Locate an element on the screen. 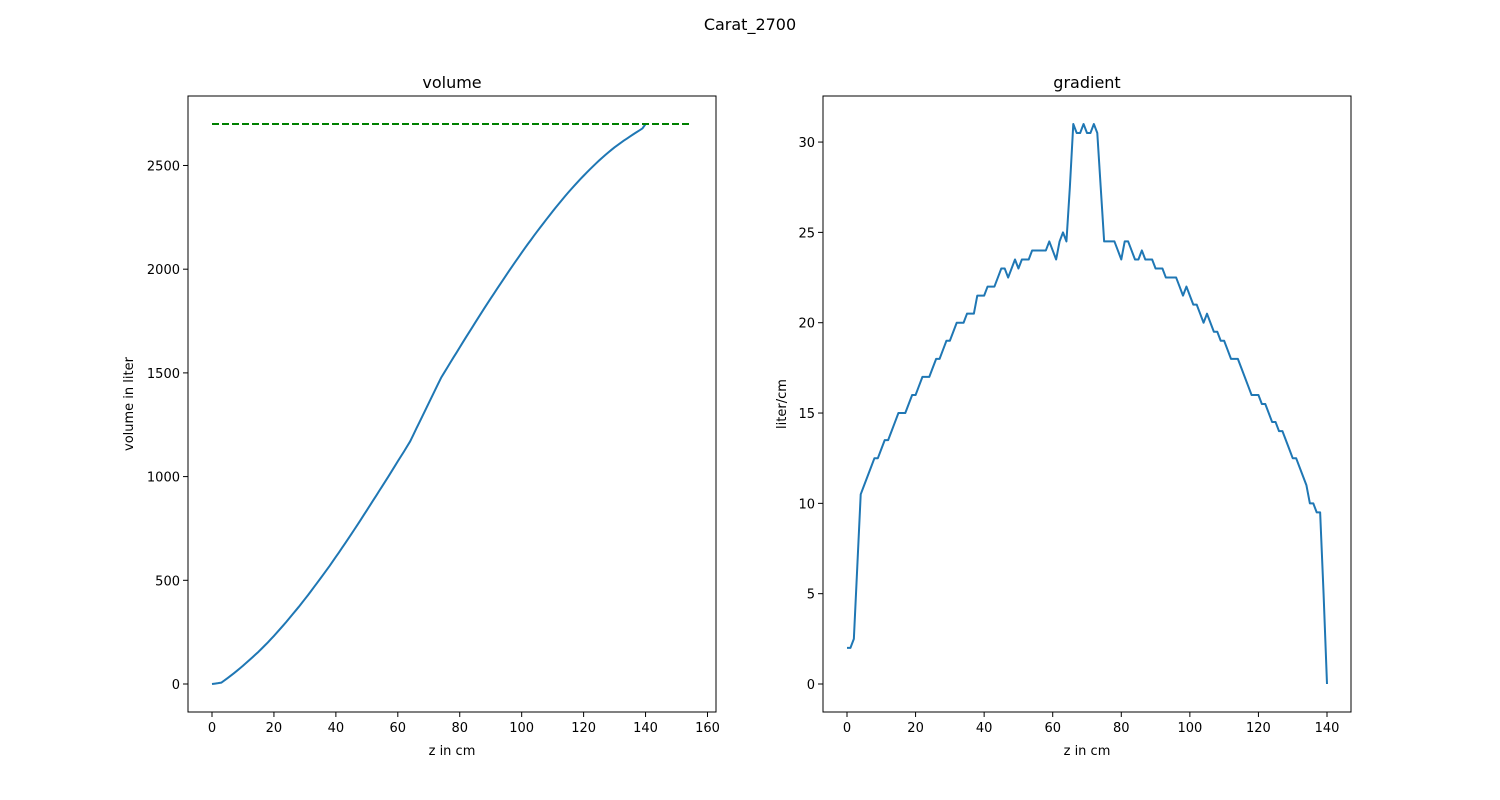 The image size is (1500, 800). volume-title: volume is located at coordinates (451, 82).